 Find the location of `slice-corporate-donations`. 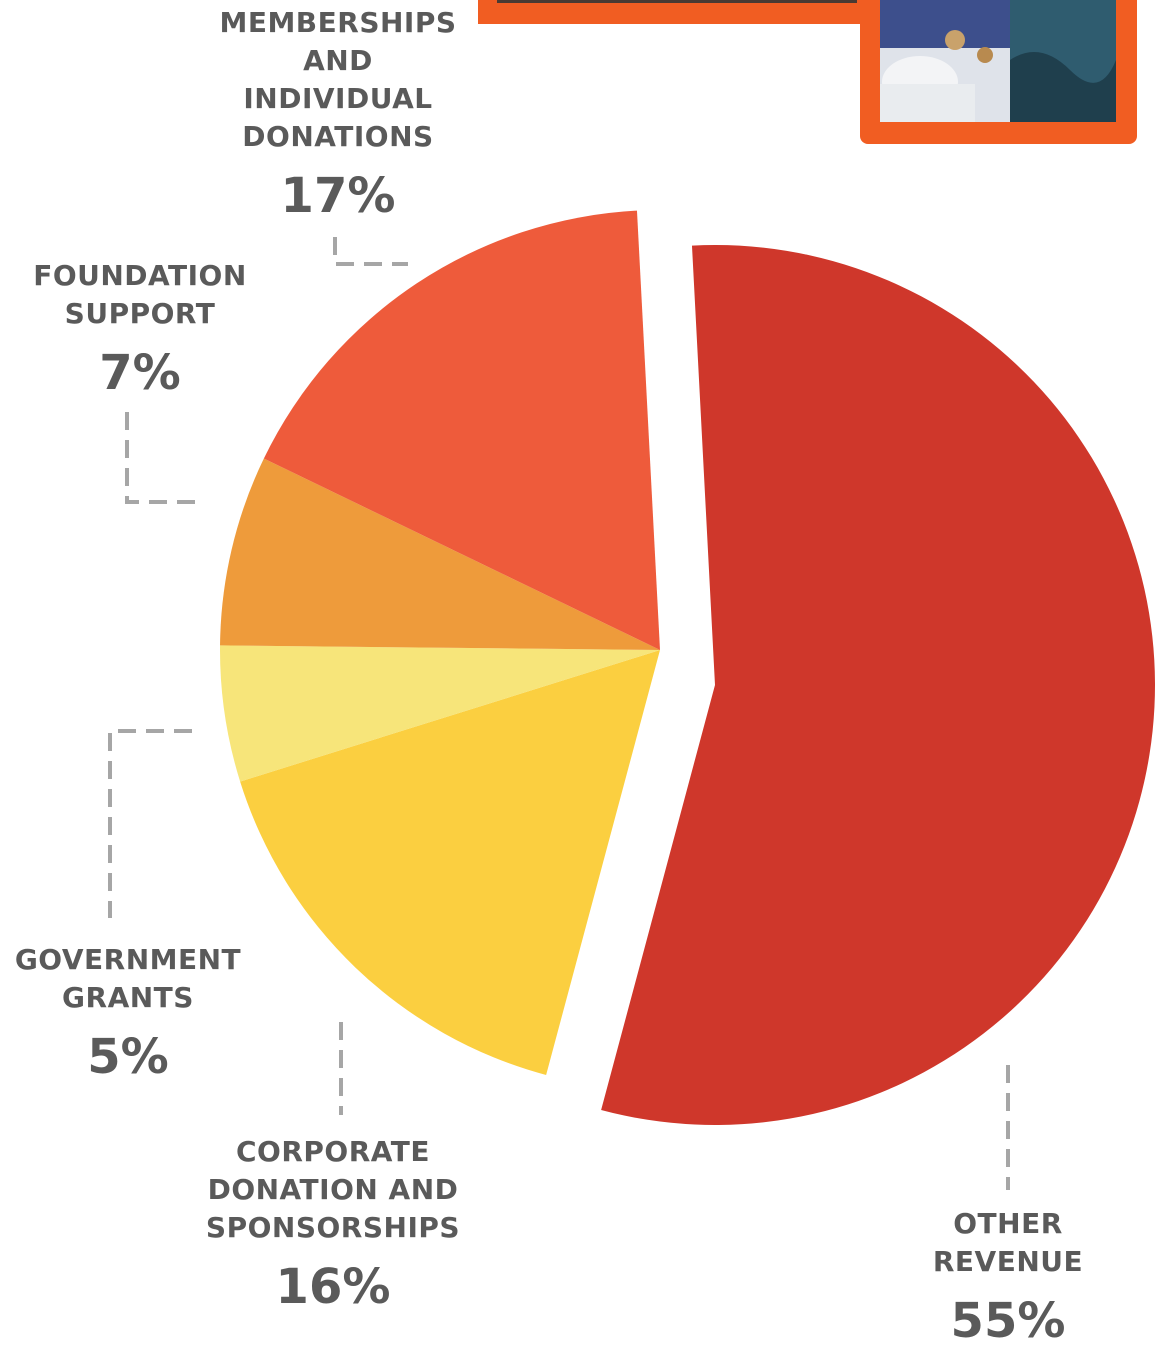

slice-corporate-donations is located at coordinates (450, 863).